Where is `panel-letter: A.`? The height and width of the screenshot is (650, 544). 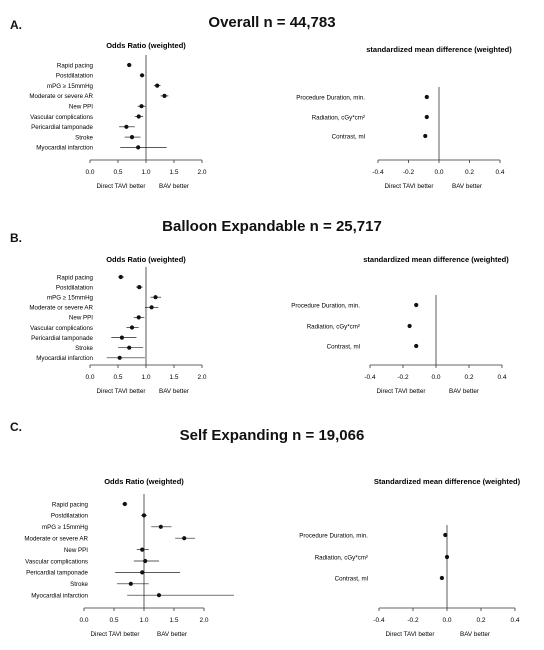
panel-letter: A. is located at coordinates (16, 25).